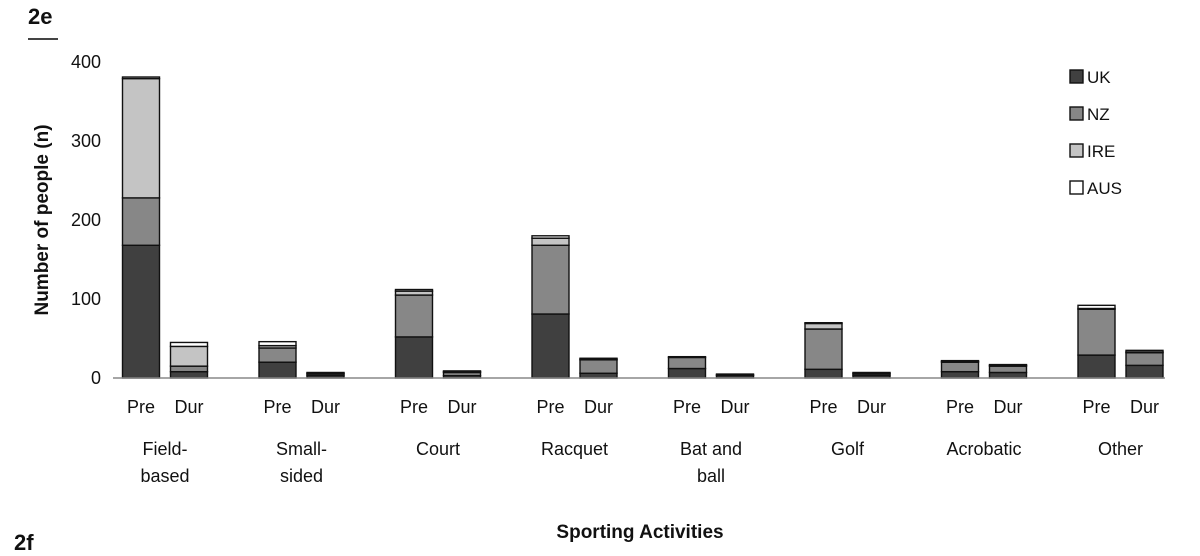  What do you see at coordinates (1095, 133) in the screenshot?
I see `legend: UK NZ IRE AUS` at bounding box center [1095, 133].